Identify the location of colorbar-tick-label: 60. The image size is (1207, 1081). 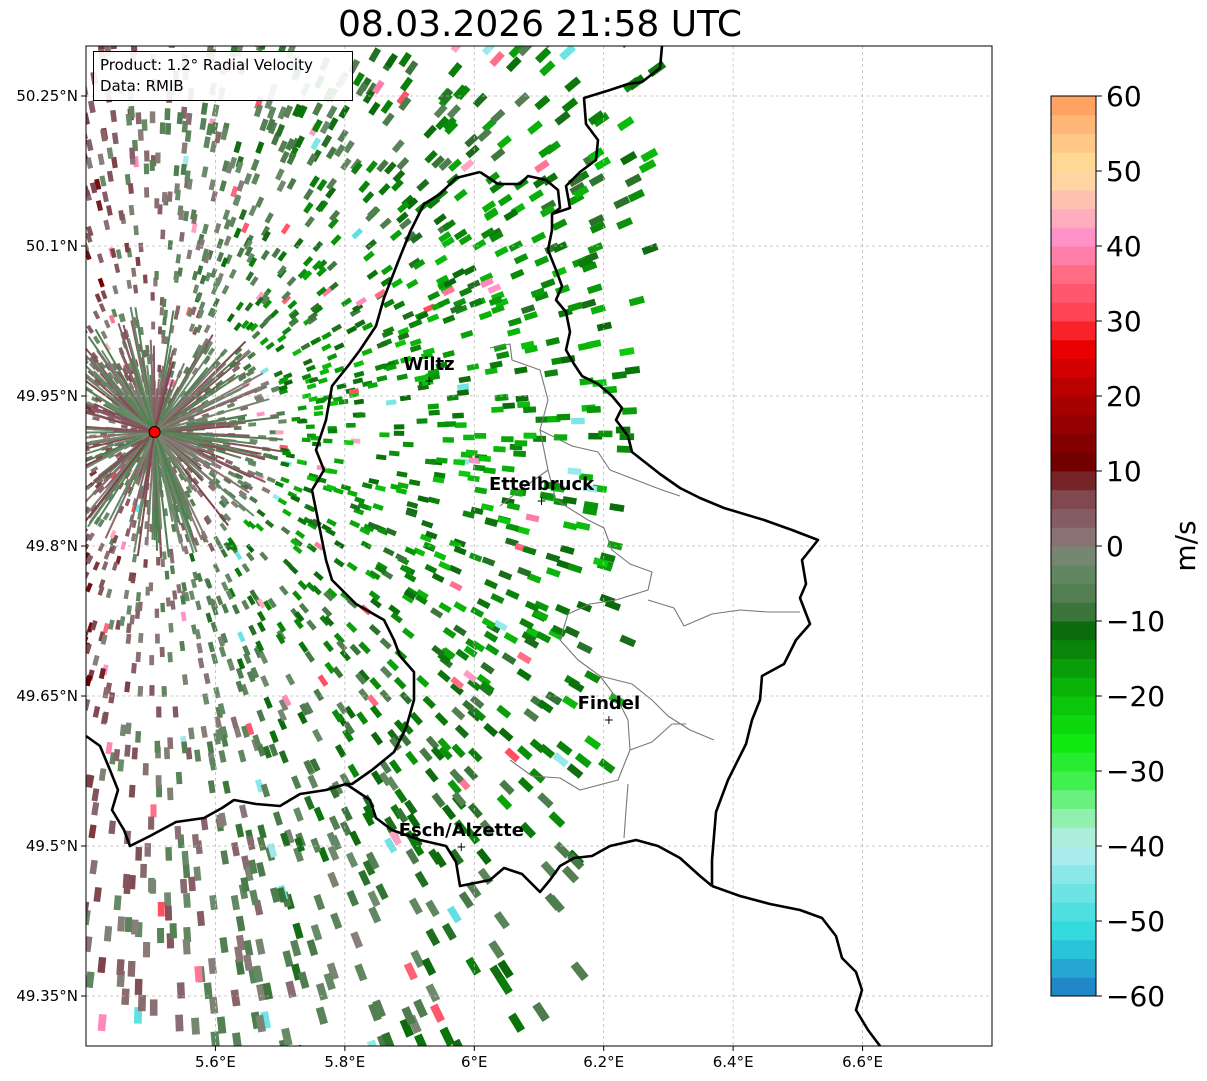
(1124, 96).